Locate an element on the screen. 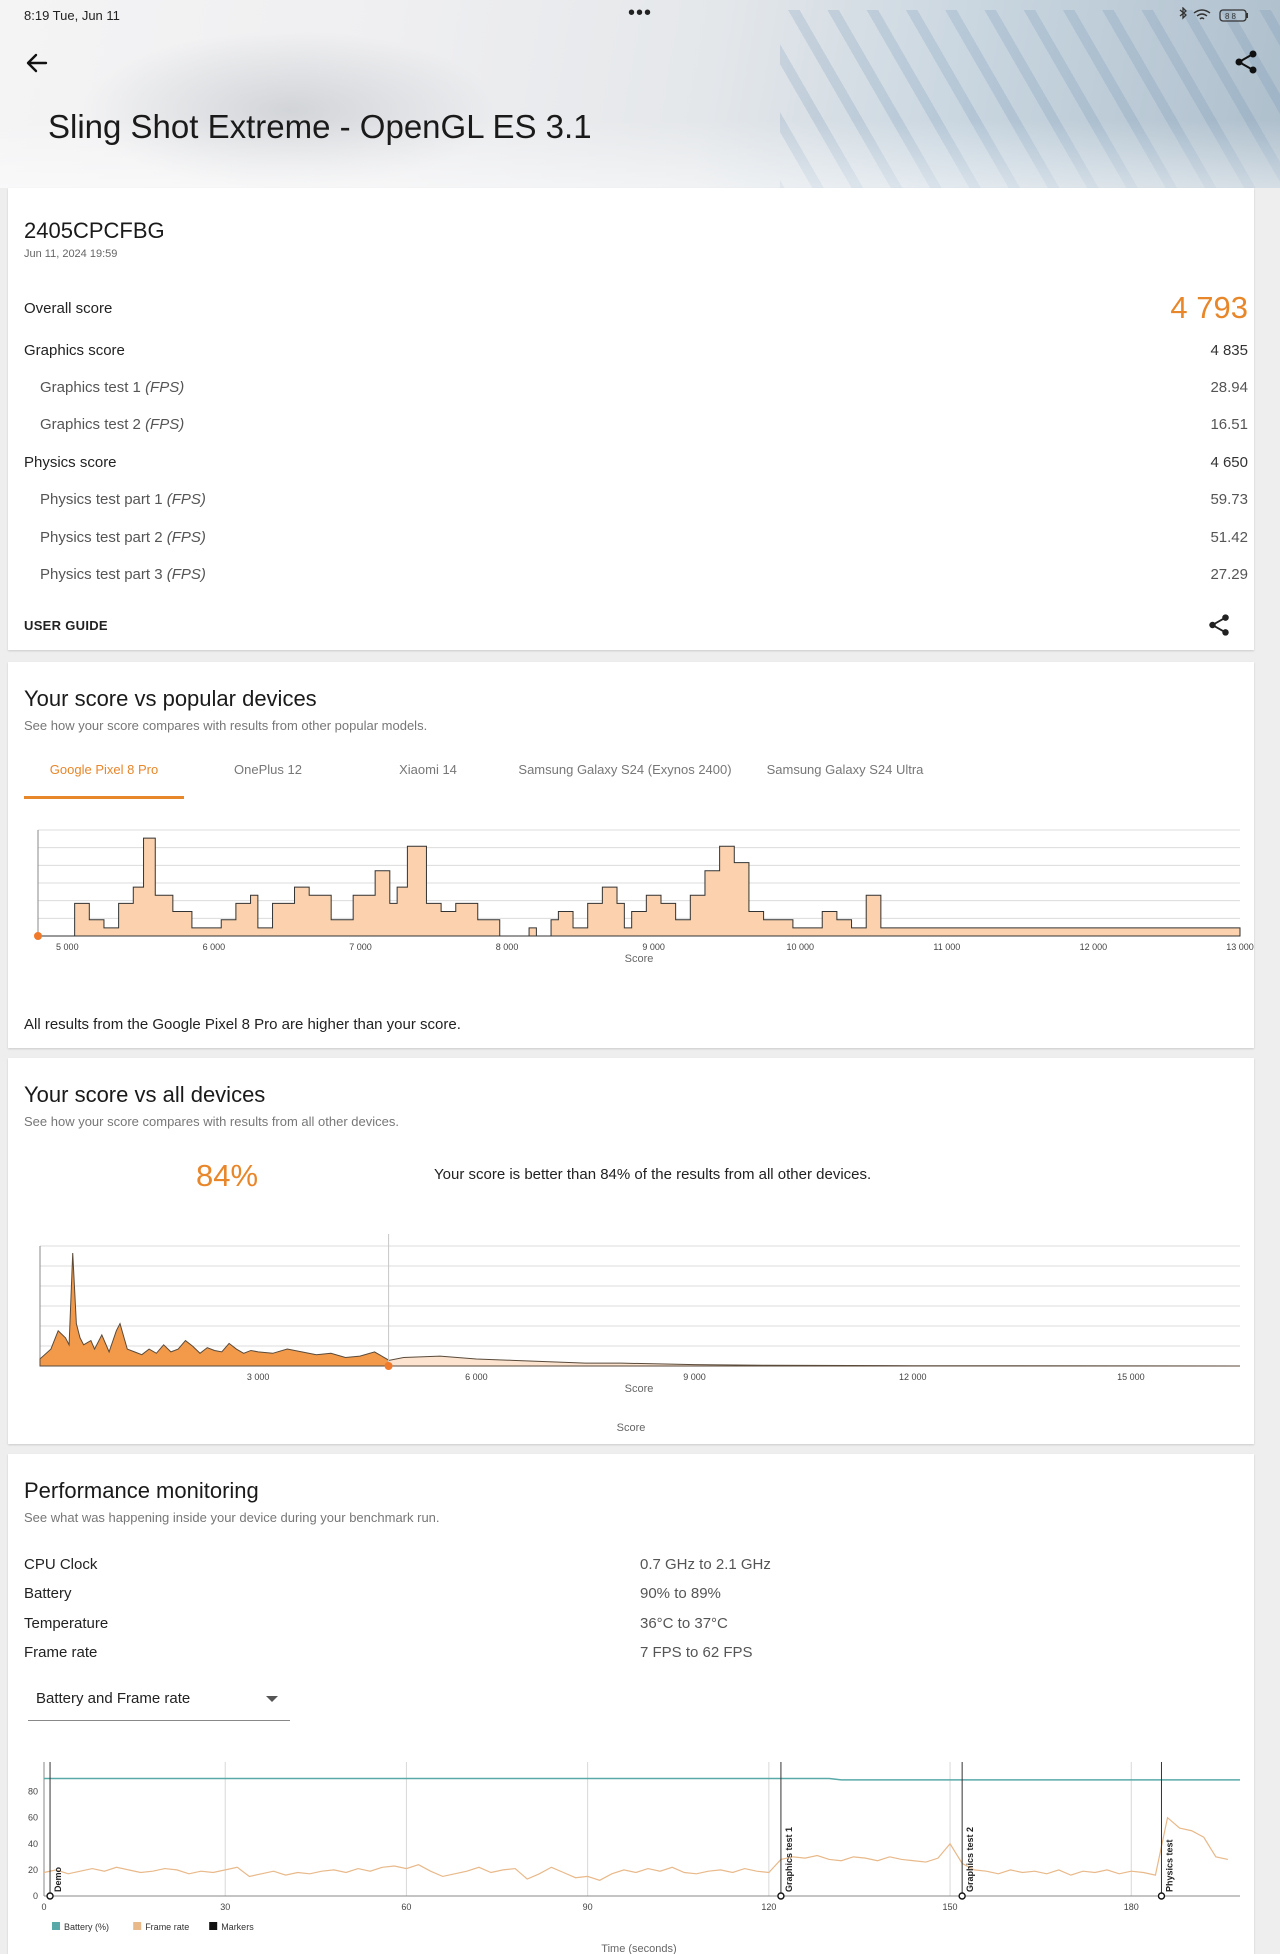 This screenshot has height=1954, width=1280. perf-label-cpu-clock: CPU Clock is located at coordinates (61, 1564).